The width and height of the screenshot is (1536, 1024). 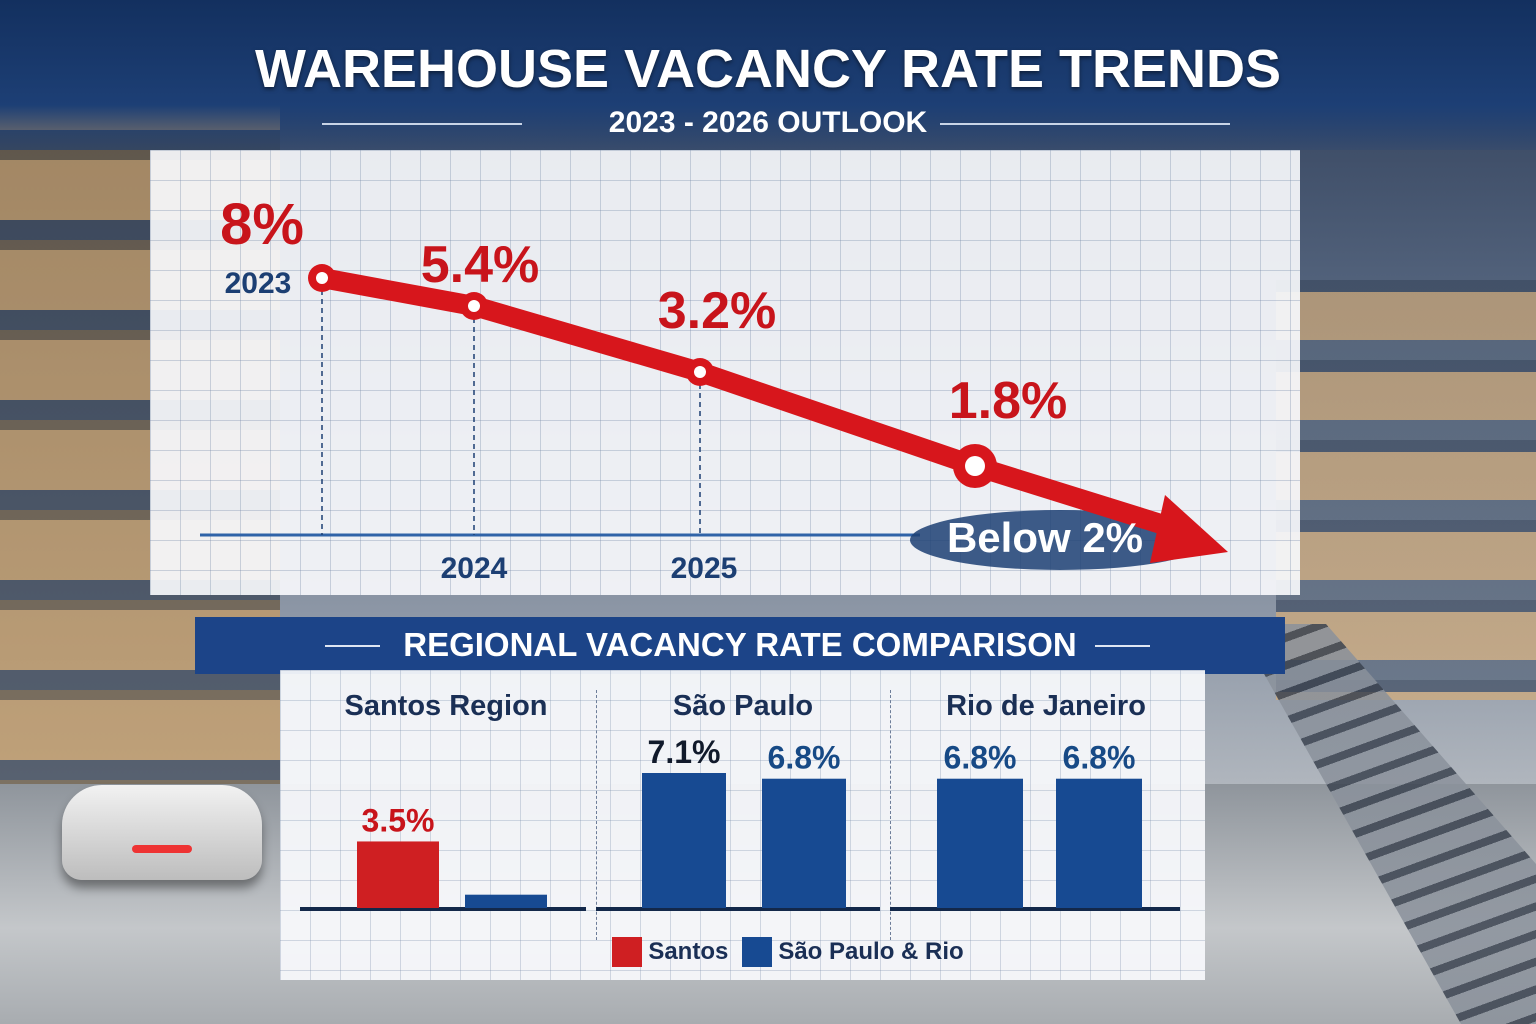 I want to click on legend-item-santos: Santos, so click(x=670, y=952).